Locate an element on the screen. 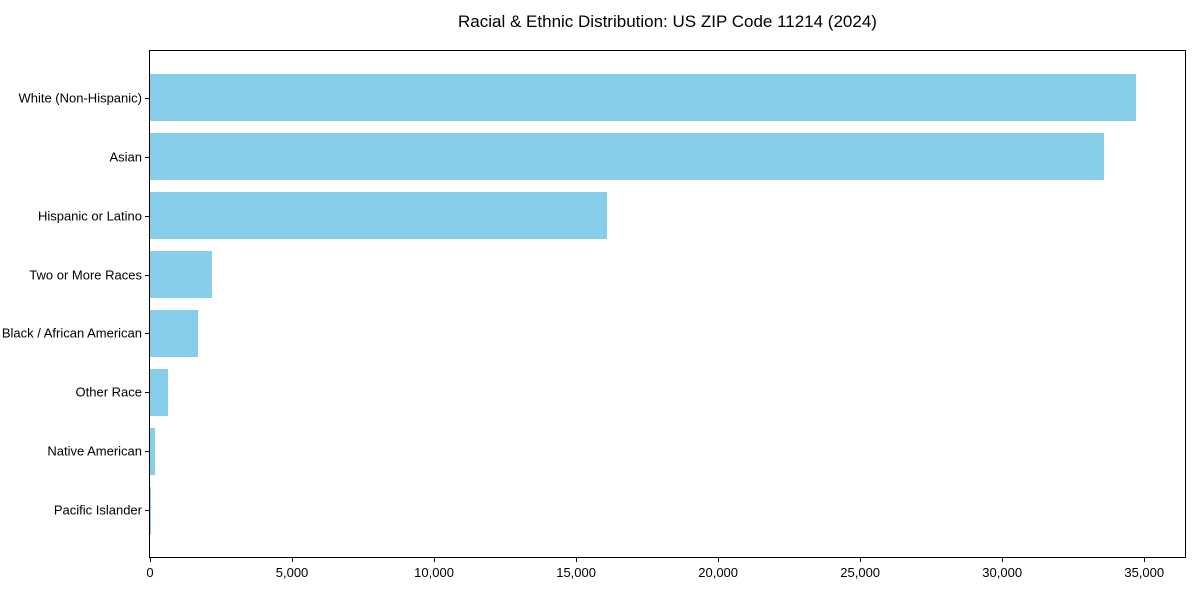 This screenshot has width=1200, height=600. x-tick-label-20000: 20,000 is located at coordinates (718, 572).